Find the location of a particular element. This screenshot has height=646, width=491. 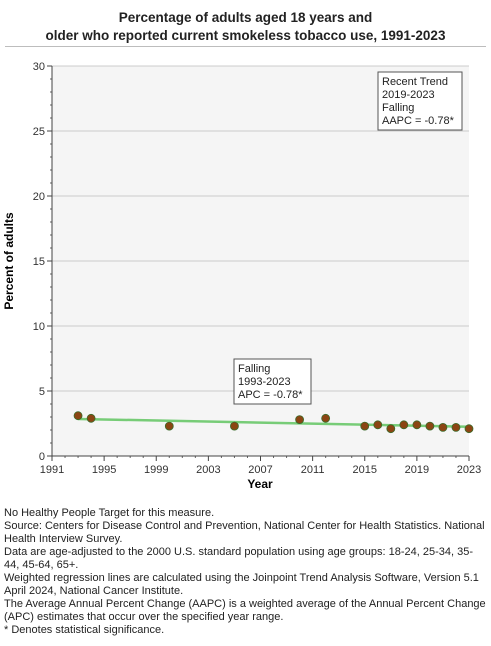

x-tick-label-6: 2015 is located at coordinates (365, 470).